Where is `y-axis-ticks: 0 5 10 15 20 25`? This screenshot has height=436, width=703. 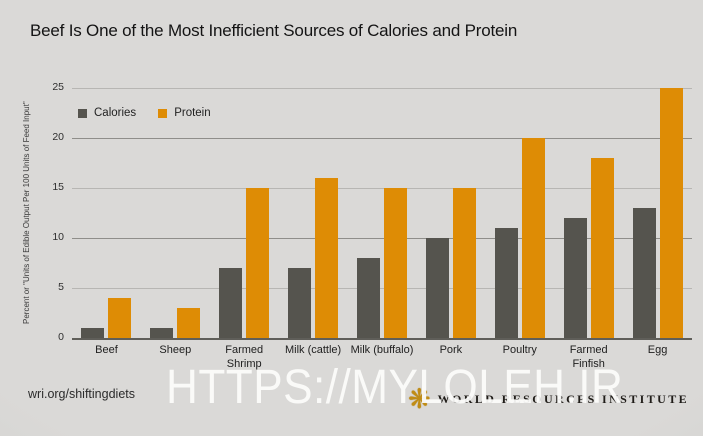
y-axis-ticks: 0 5 10 15 20 25 is located at coordinates (50, 212).